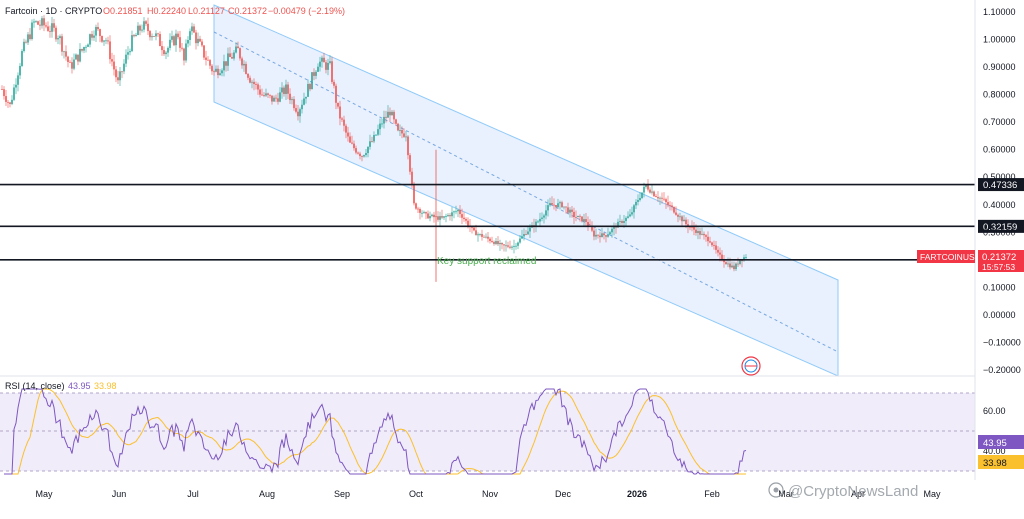 The height and width of the screenshot is (519, 1024). I want to click on rsi-line, so click(375, 431).